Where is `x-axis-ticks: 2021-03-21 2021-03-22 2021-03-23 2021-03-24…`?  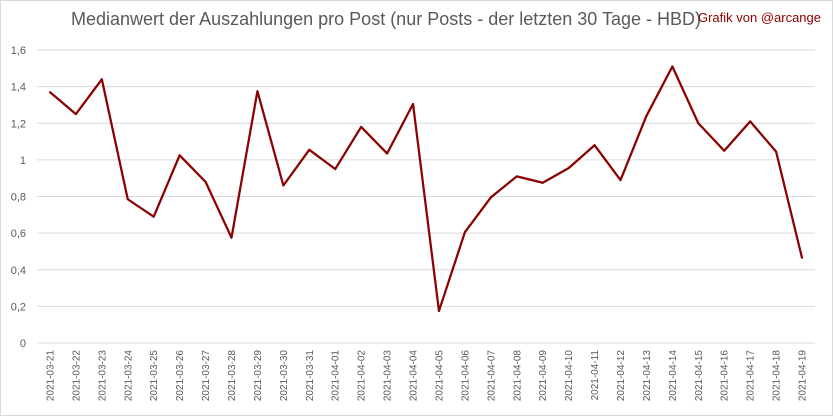
x-axis-ticks: 2021-03-21 2021-03-22 2021-03-23 2021-03-24… is located at coordinates (426, 376).